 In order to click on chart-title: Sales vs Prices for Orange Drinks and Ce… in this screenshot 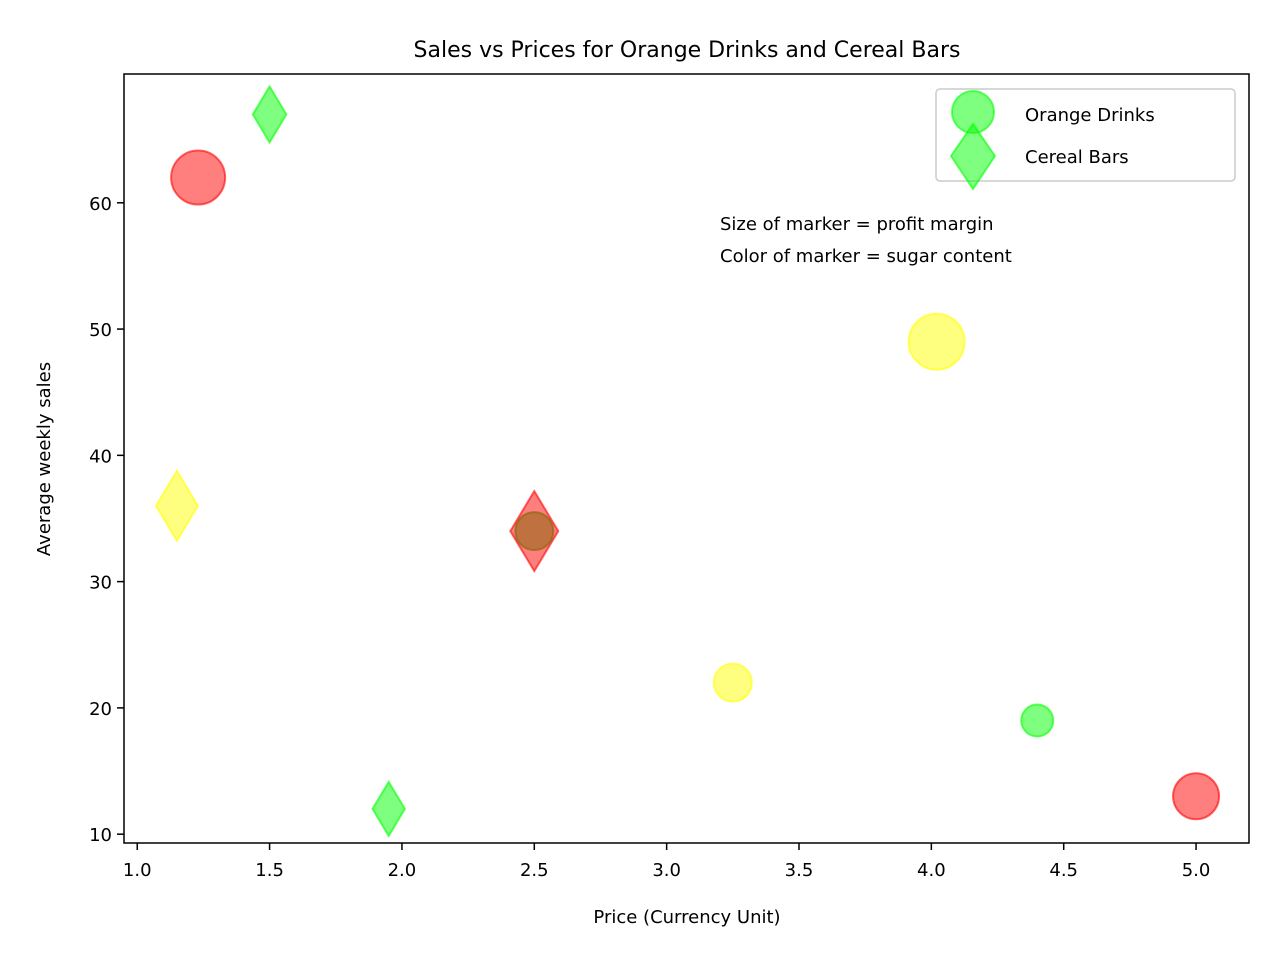, I will do `click(687, 50)`.